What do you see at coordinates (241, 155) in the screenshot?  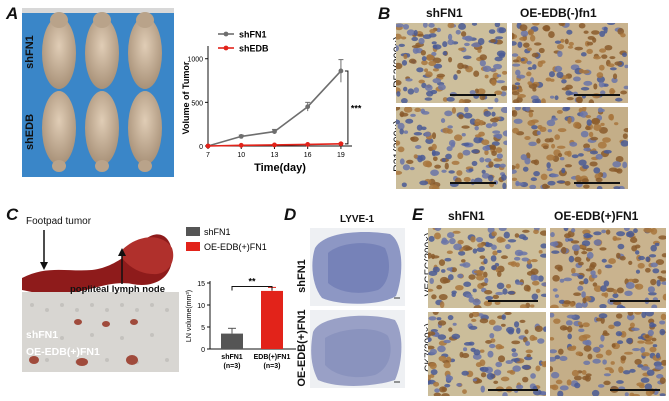 I see `x-tick-label: 10` at bounding box center [241, 155].